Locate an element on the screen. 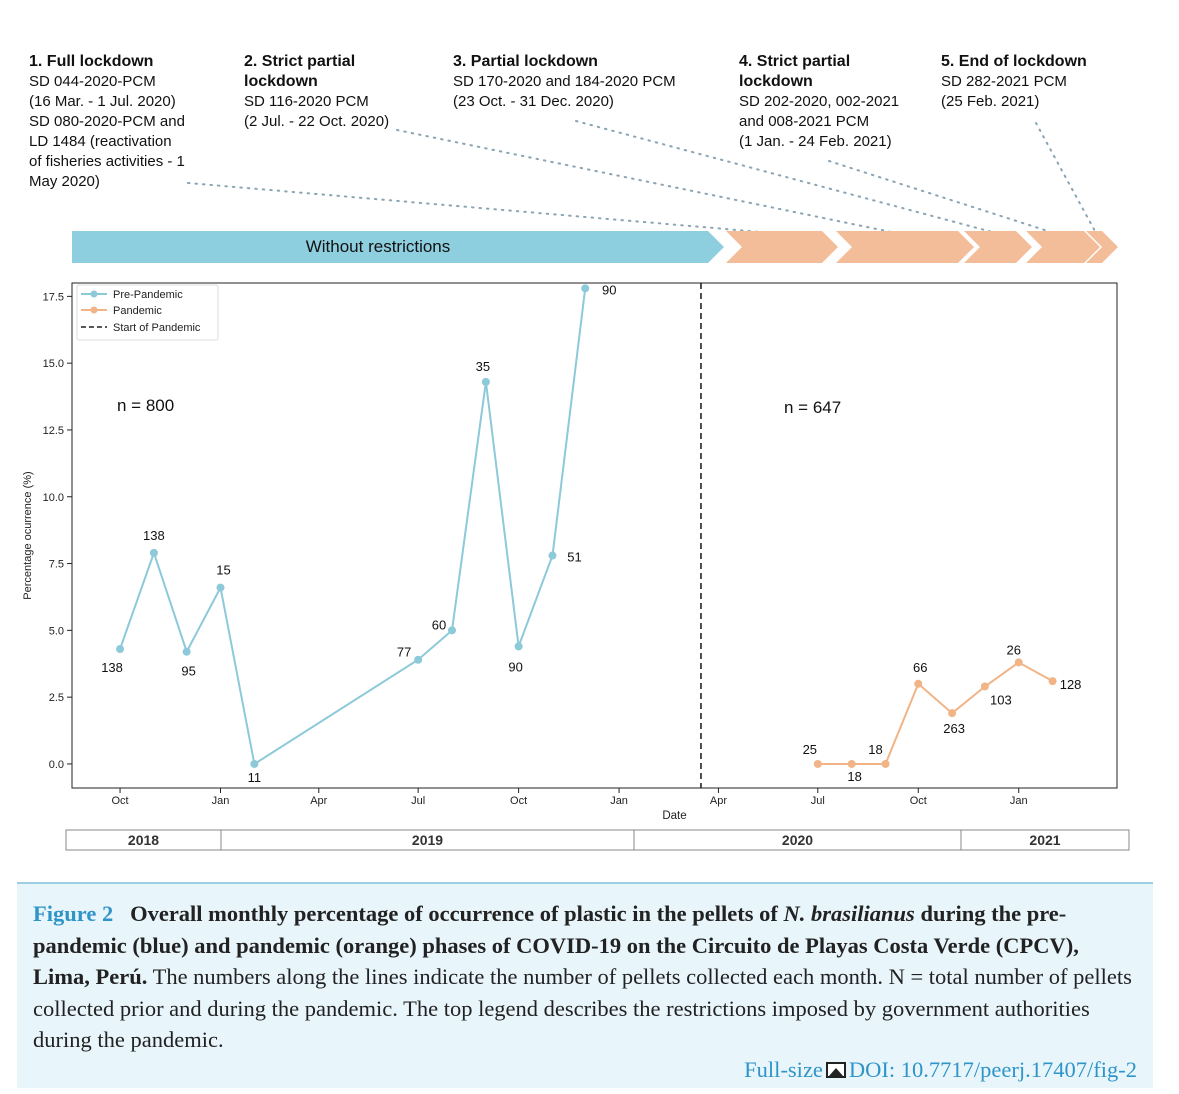 This screenshot has height=1094, width=1179. n-pandemic: n = 647 is located at coordinates (812, 407).